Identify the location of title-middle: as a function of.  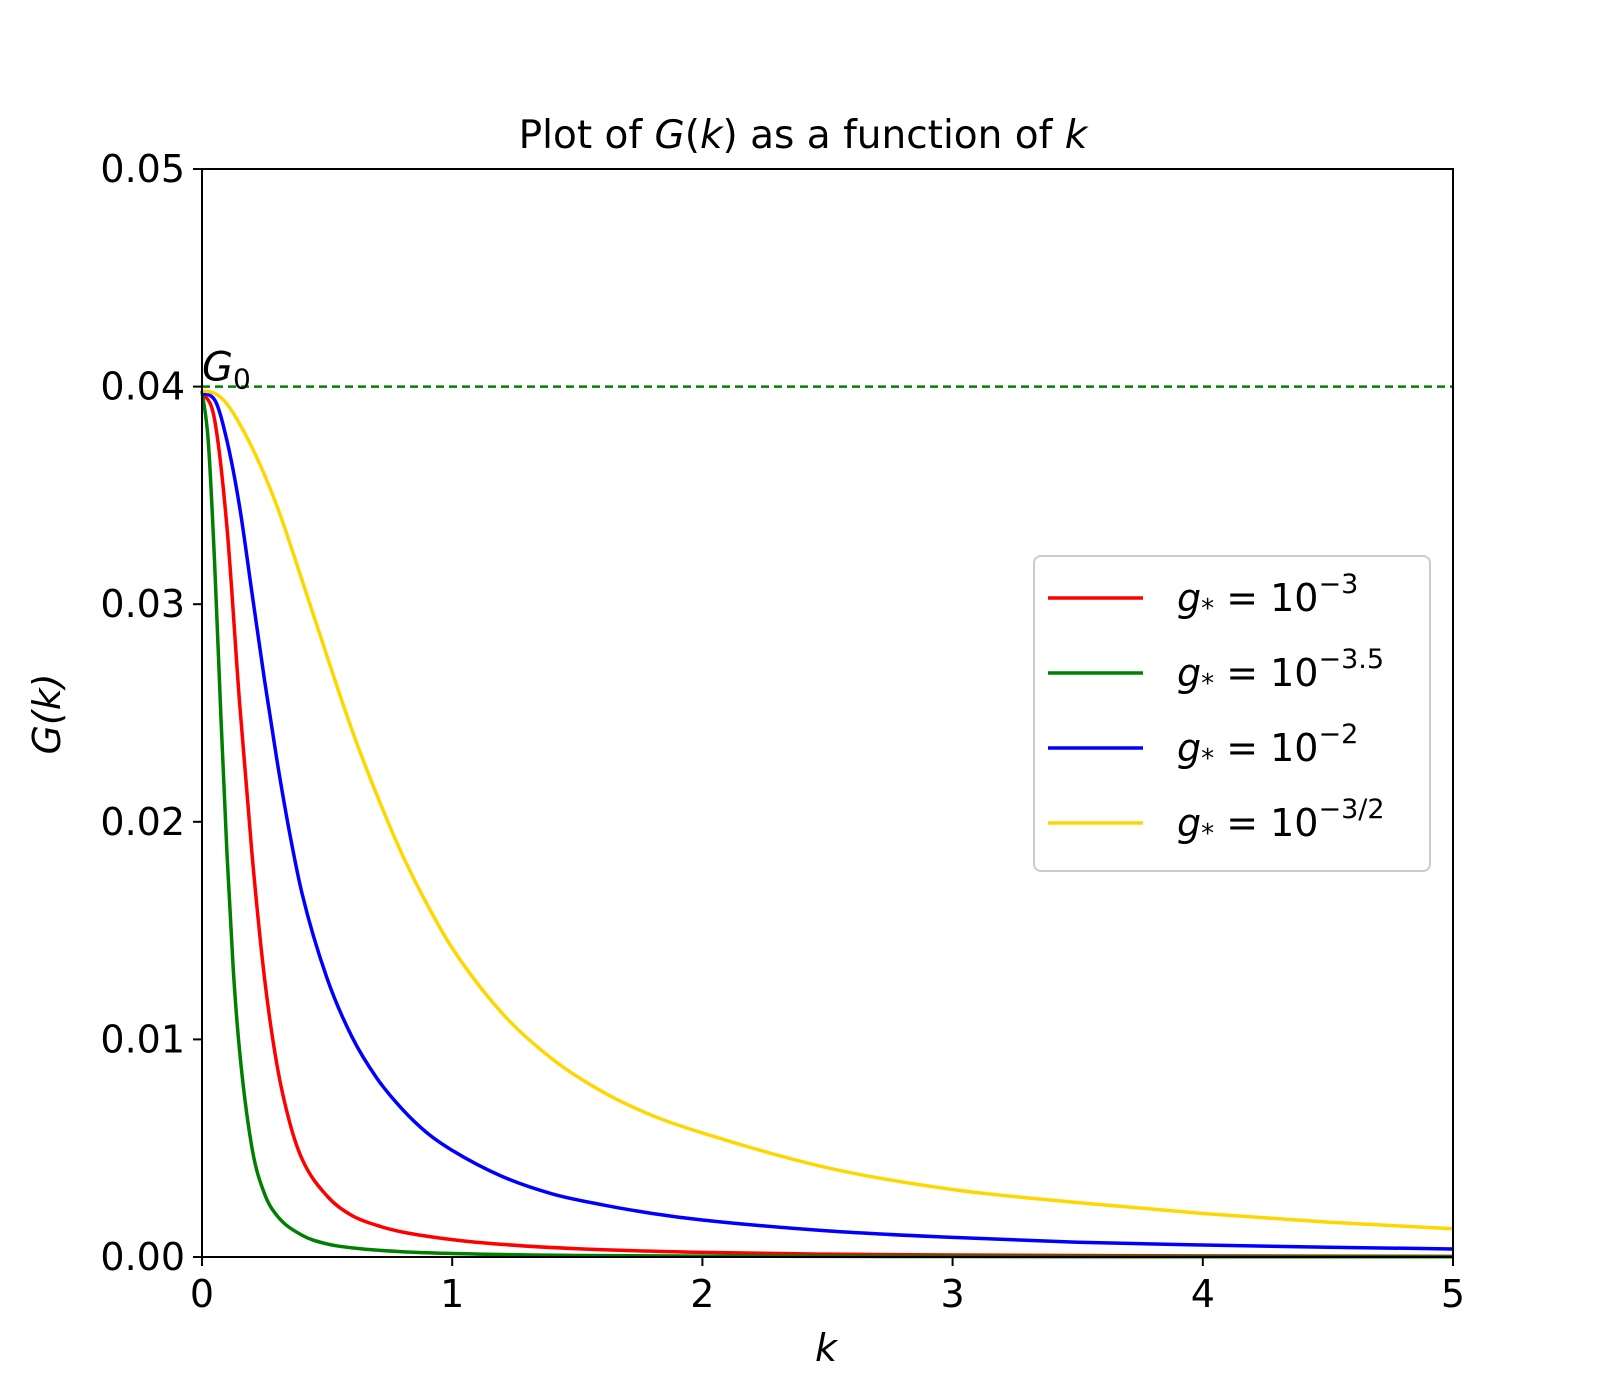
(901, 135).